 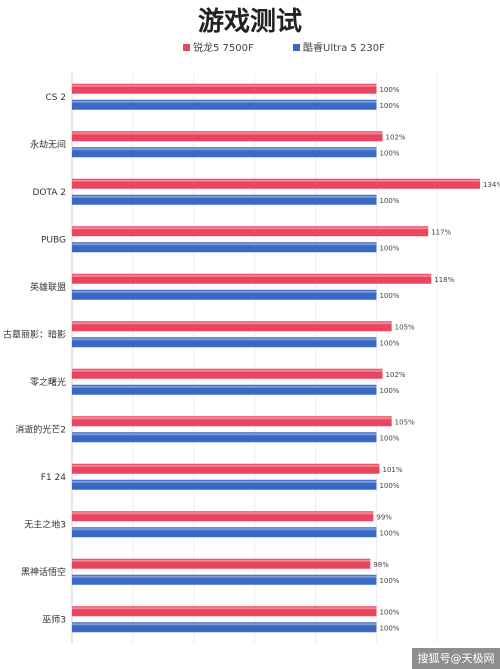 I want to click on category-label: CS 2, so click(x=55, y=98).